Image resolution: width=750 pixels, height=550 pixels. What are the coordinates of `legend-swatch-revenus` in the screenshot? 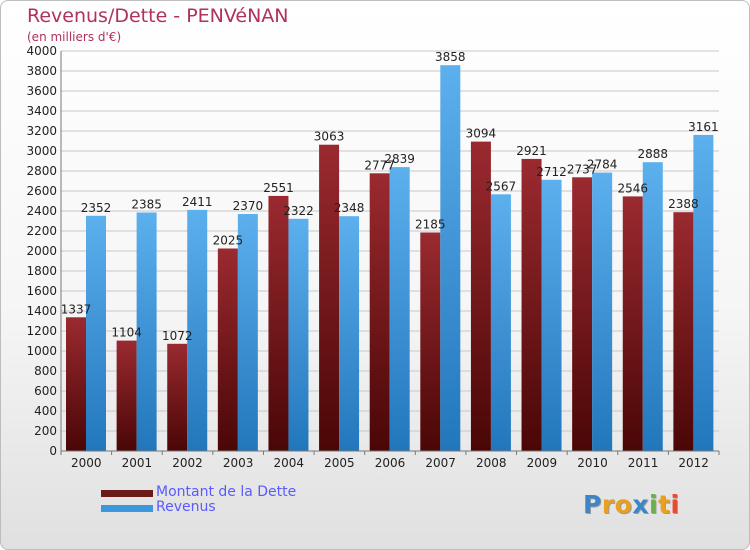 It's located at (127, 508).